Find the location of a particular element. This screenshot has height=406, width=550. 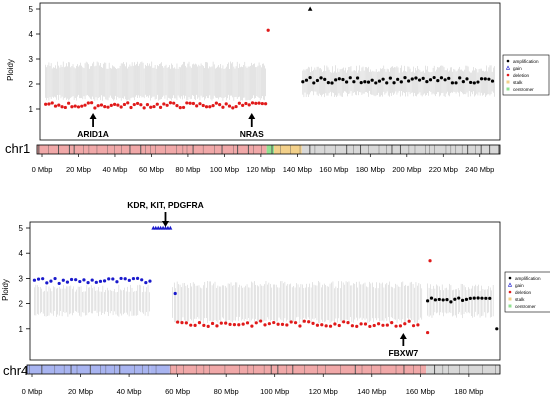

ideogram is located at coordinates (263, 369).